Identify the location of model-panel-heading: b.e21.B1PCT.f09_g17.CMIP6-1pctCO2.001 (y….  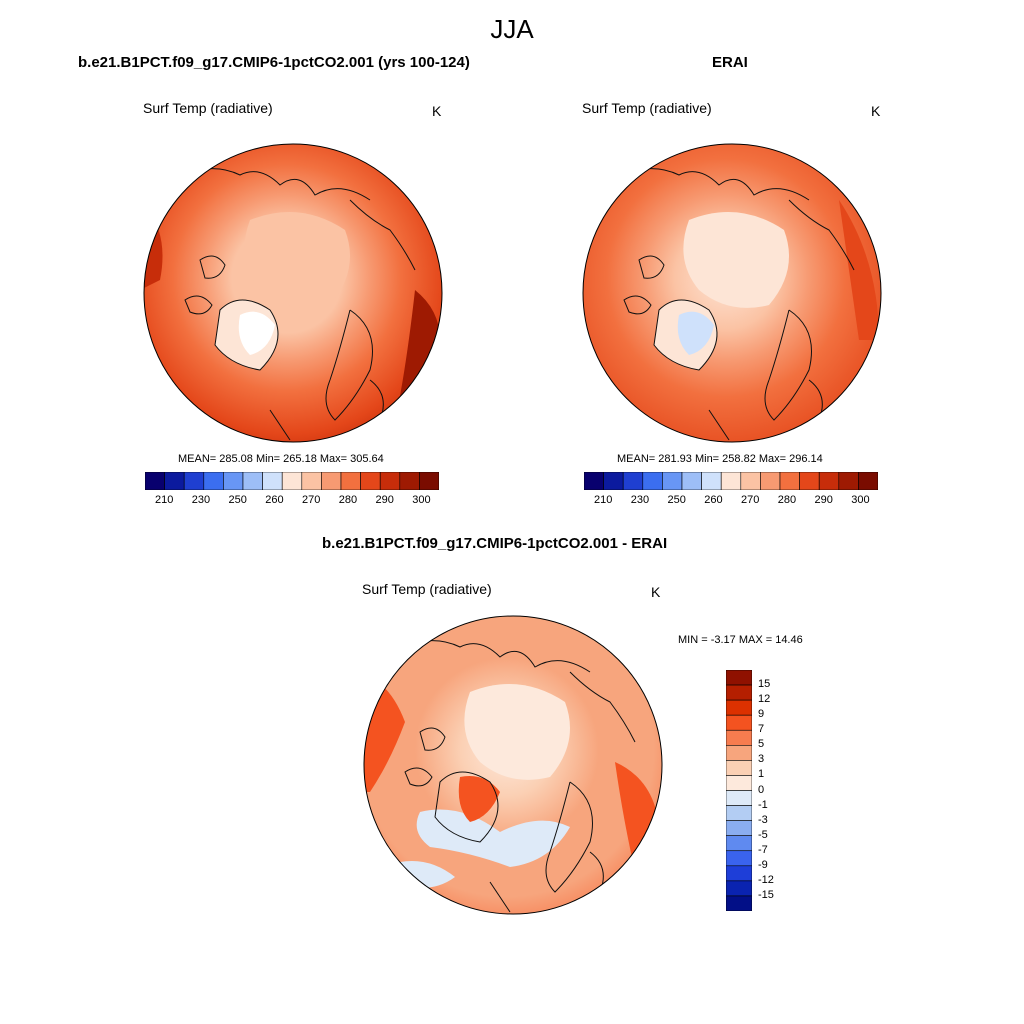
(274, 62).